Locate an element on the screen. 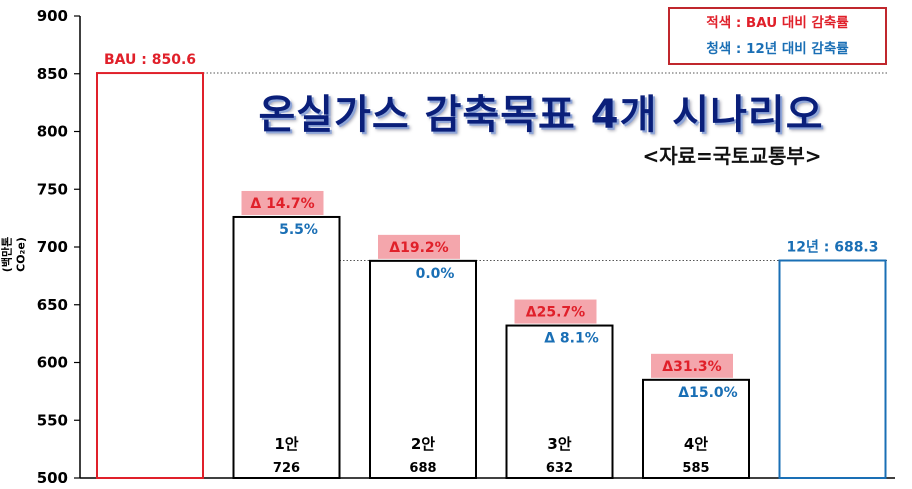  red-reduction-label: Δ 14.7% is located at coordinates (282, 204).